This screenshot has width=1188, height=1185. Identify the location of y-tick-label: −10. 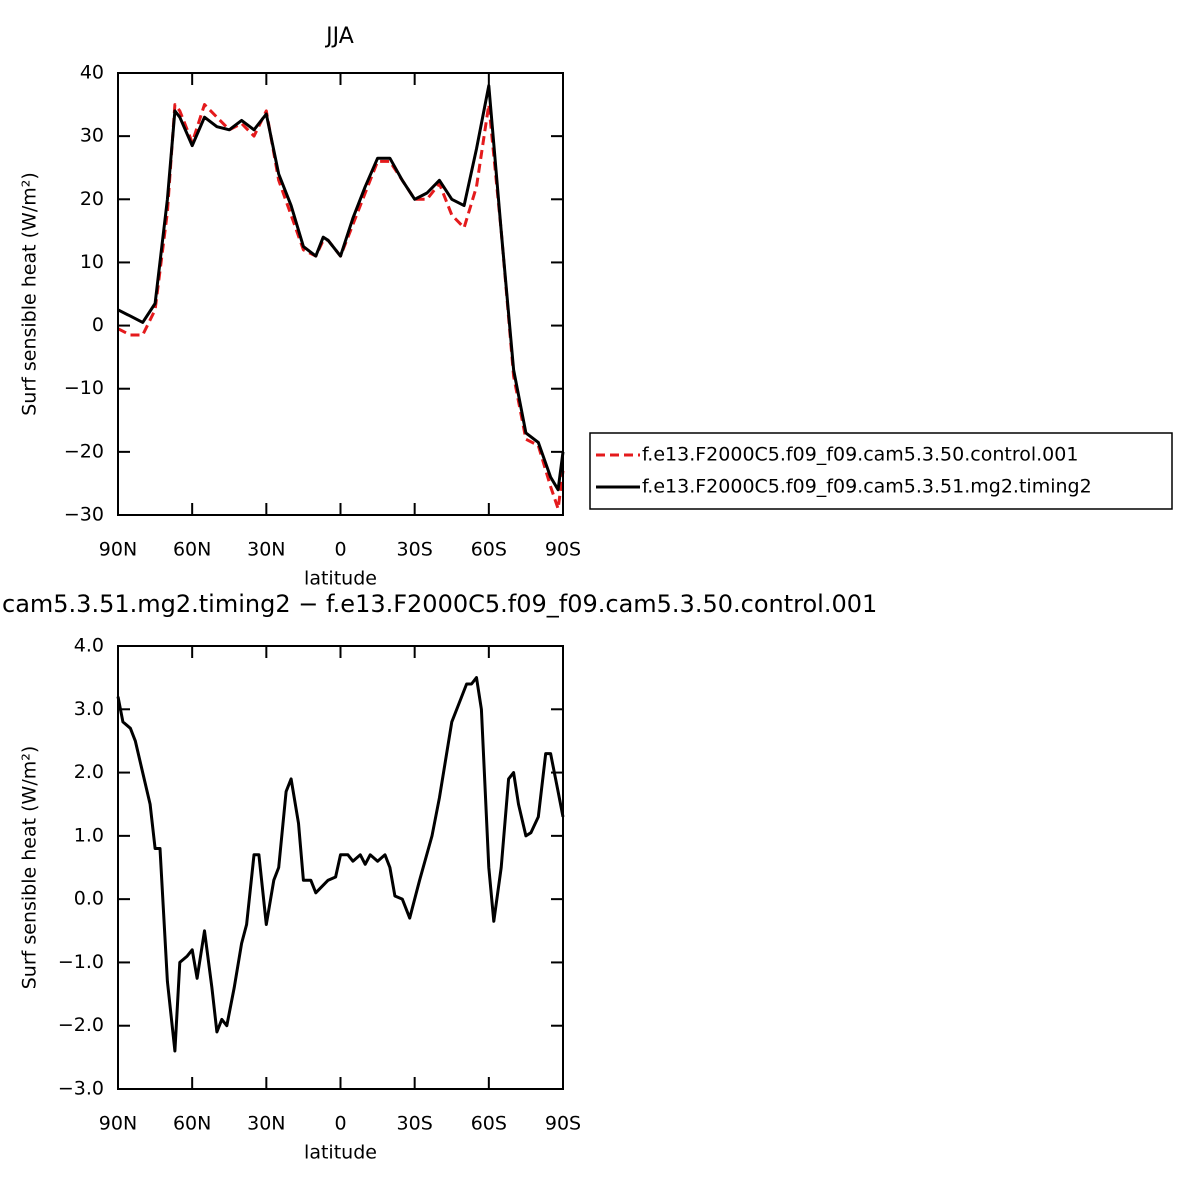
(84, 388).